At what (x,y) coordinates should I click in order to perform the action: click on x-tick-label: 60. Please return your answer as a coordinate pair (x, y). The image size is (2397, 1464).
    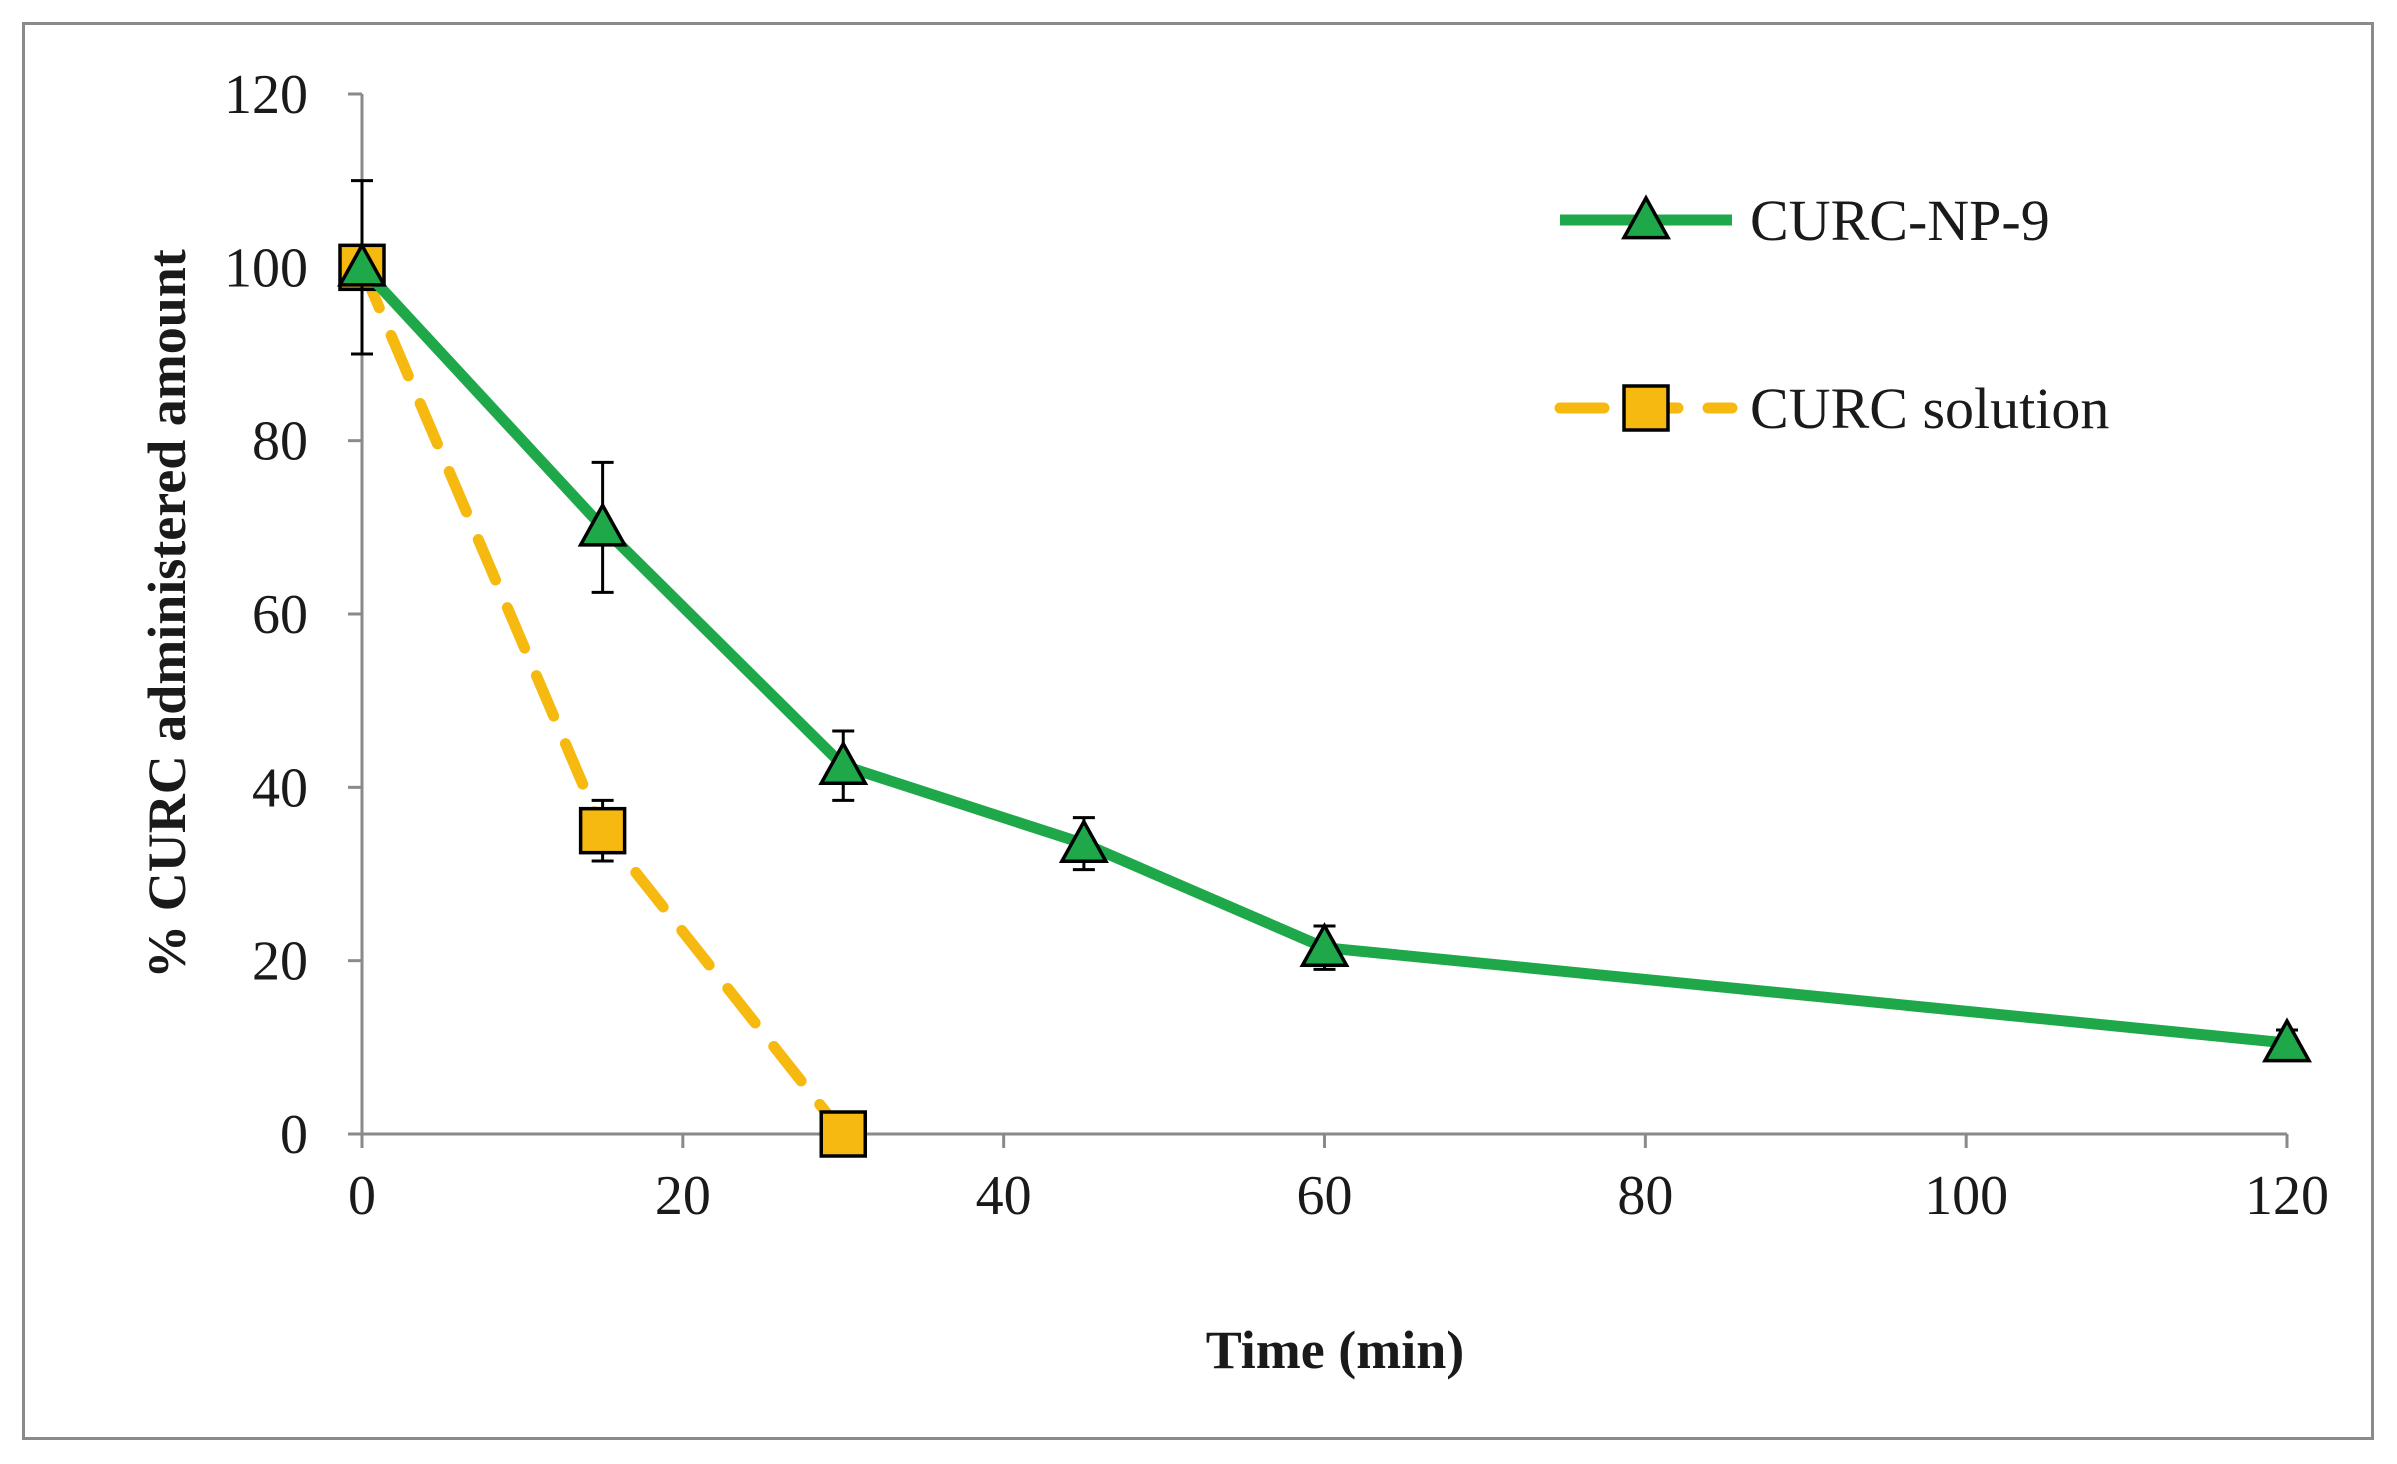
    Looking at the image, I should click on (1325, 1196).